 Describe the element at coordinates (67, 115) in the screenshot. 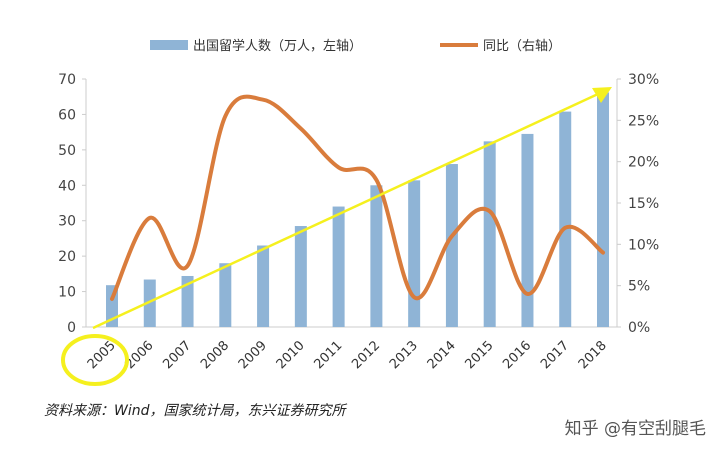

I see `left-tick-label: 60` at that location.